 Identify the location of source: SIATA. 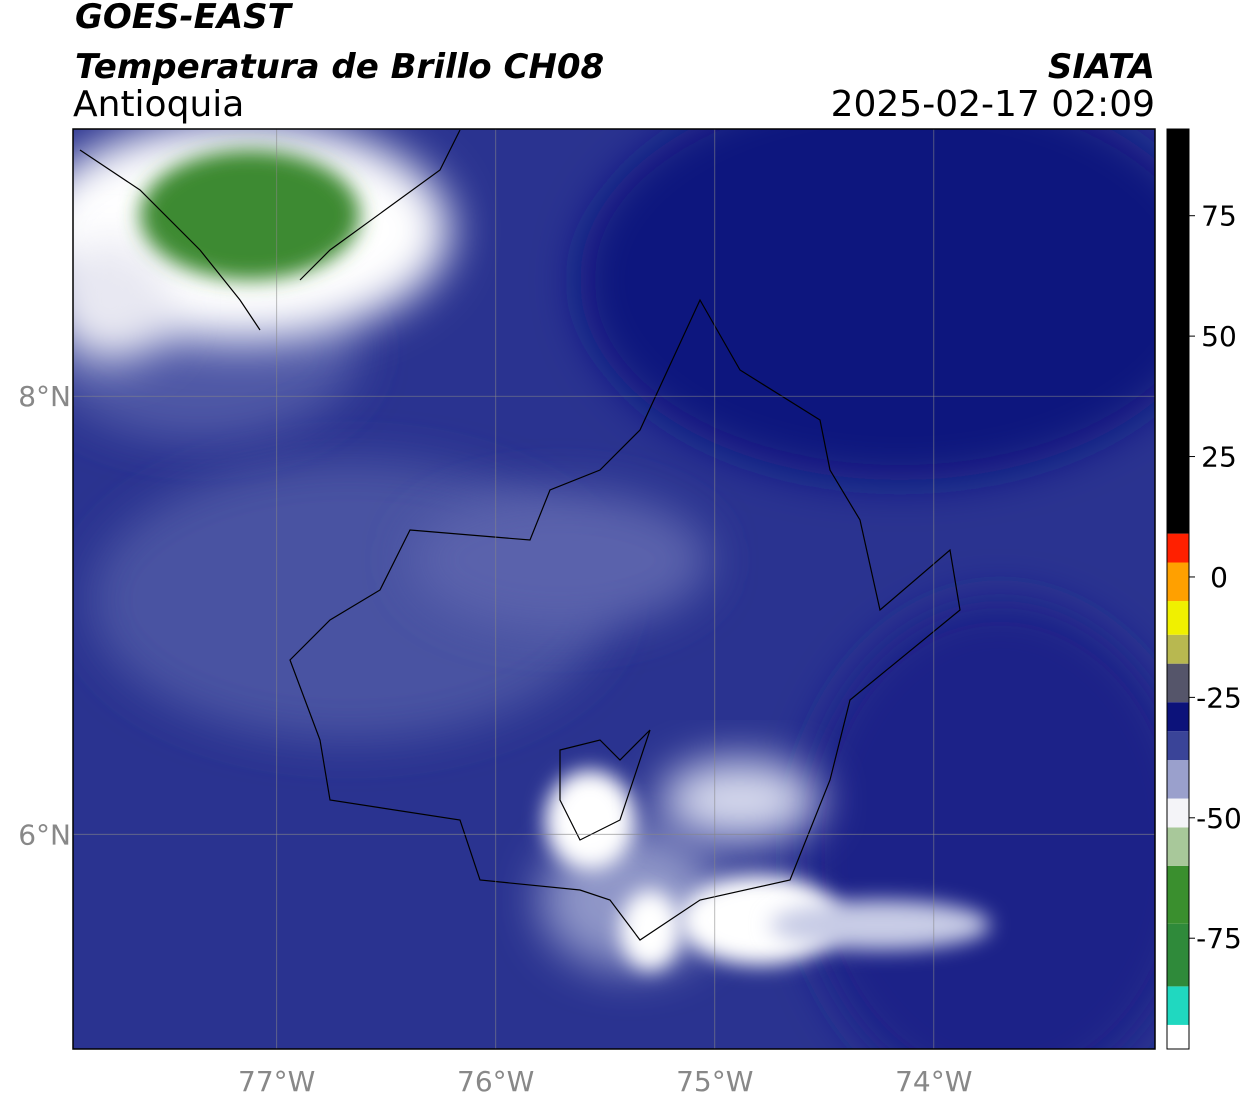
(1101, 67).